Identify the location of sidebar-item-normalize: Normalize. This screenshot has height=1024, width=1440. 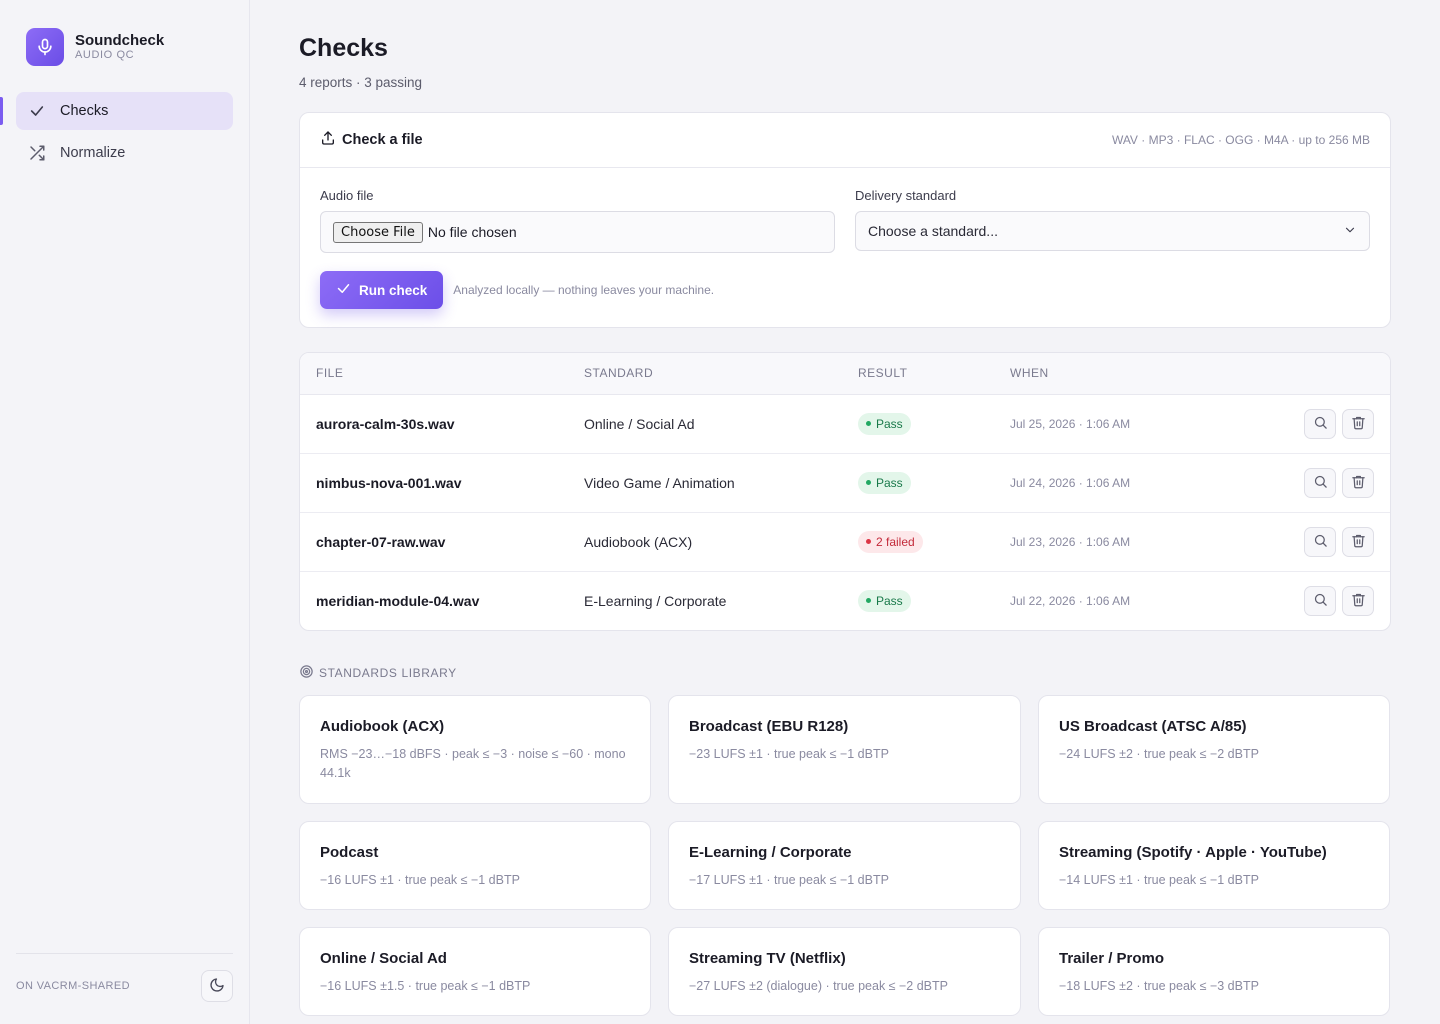
(124, 153).